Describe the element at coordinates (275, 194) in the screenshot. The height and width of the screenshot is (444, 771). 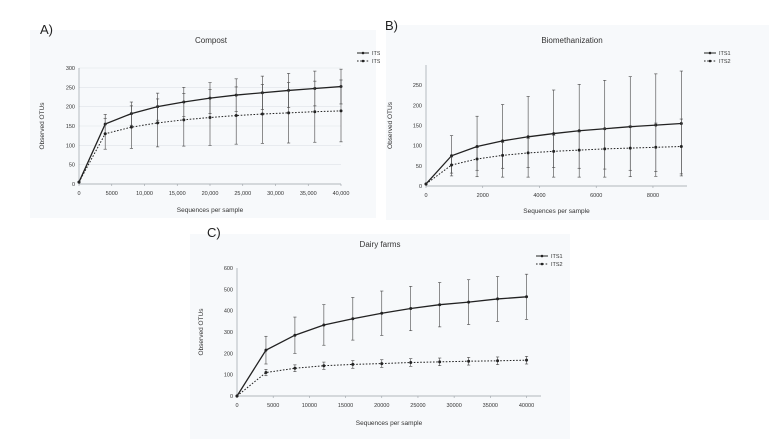
I see `x-tick-label: 30,000` at that location.